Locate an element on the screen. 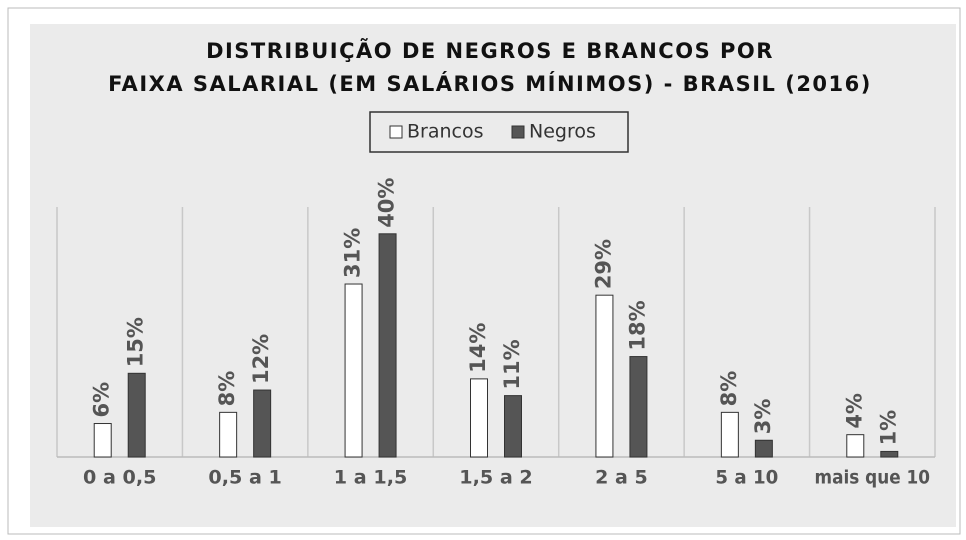 This screenshot has width=966, height=540. x-tick-label: 1,5 a 2 is located at coordinates (496, 478).